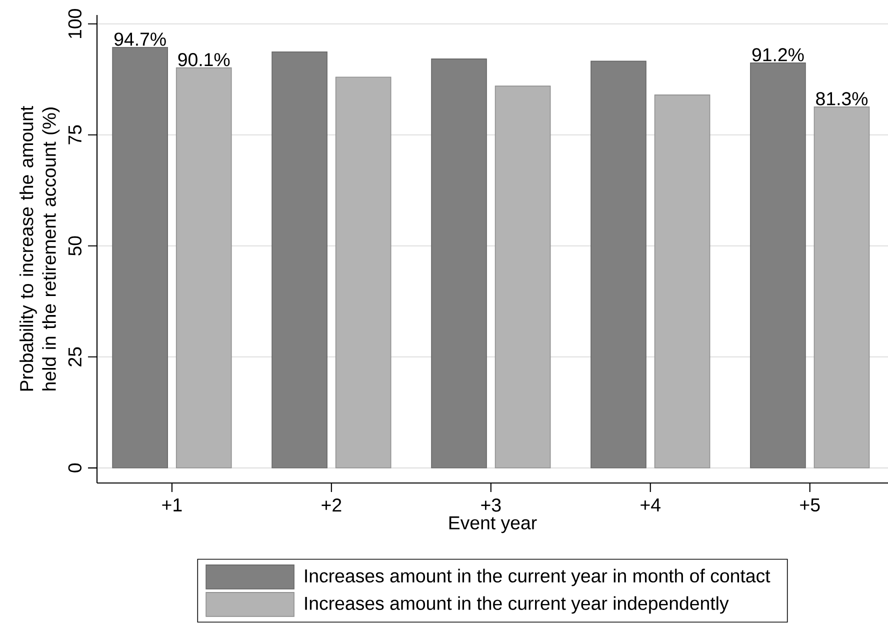 This screenshot has height=637, width=888. Describe the element at coordinates (172, 505) in the screenshot. I see `x-tick-label: +1` at that location.